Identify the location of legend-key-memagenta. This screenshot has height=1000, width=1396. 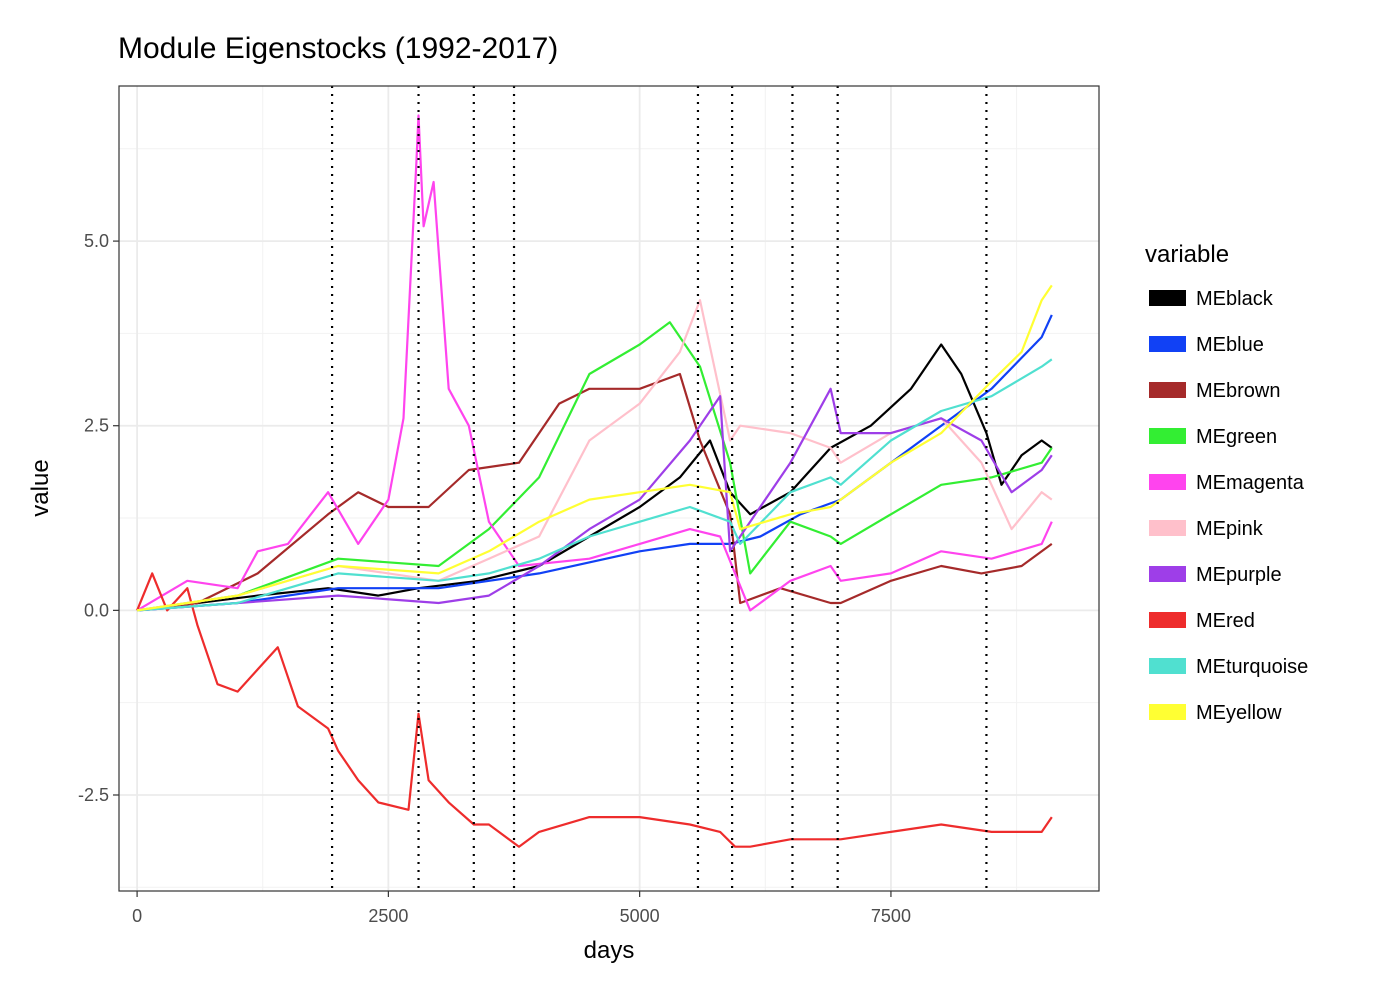
(1167, 482).